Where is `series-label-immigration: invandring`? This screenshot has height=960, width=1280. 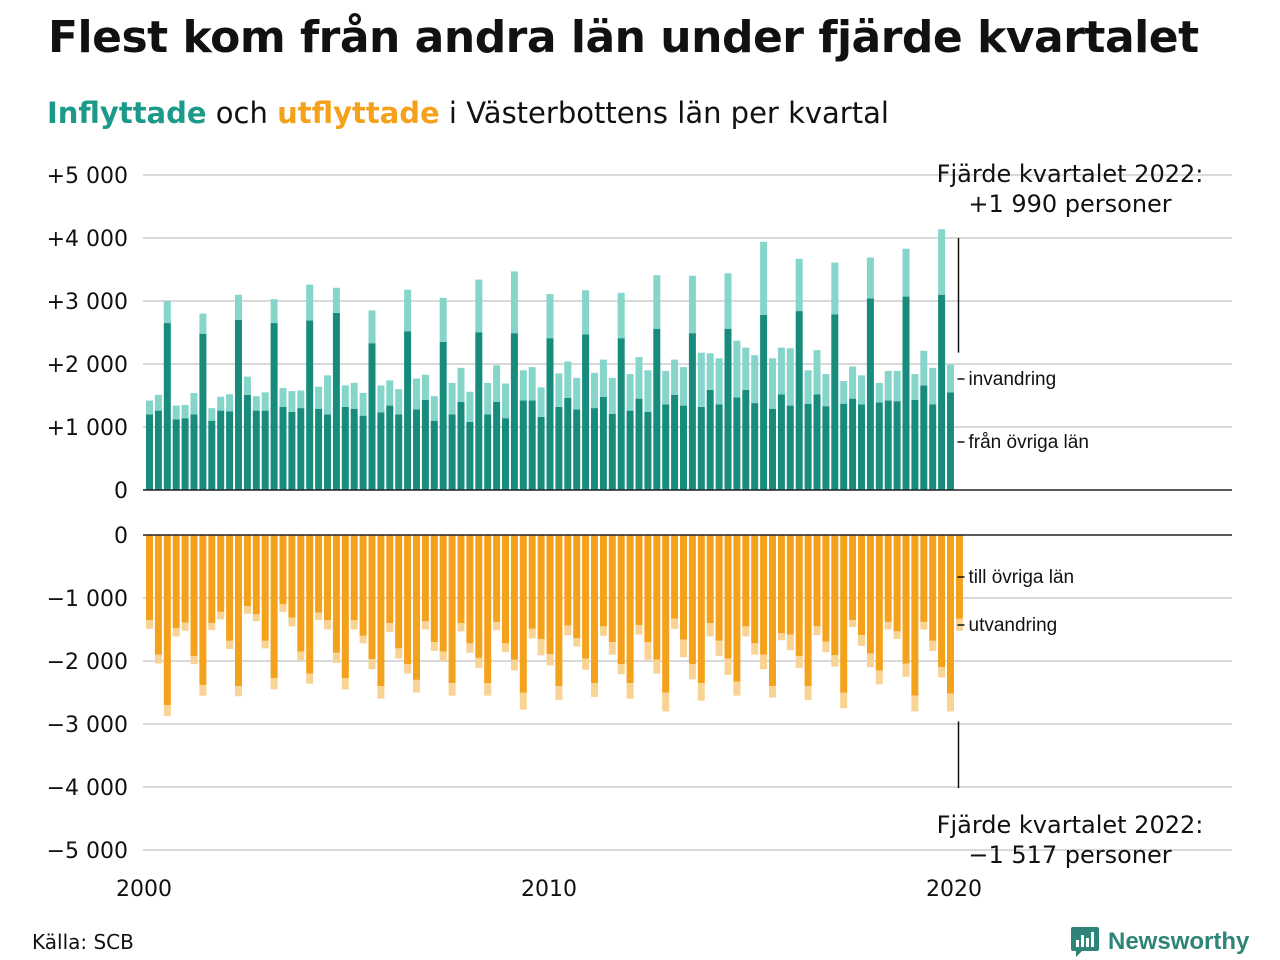
series-label-immigration: invandring is located at coordinates (1013, 379).